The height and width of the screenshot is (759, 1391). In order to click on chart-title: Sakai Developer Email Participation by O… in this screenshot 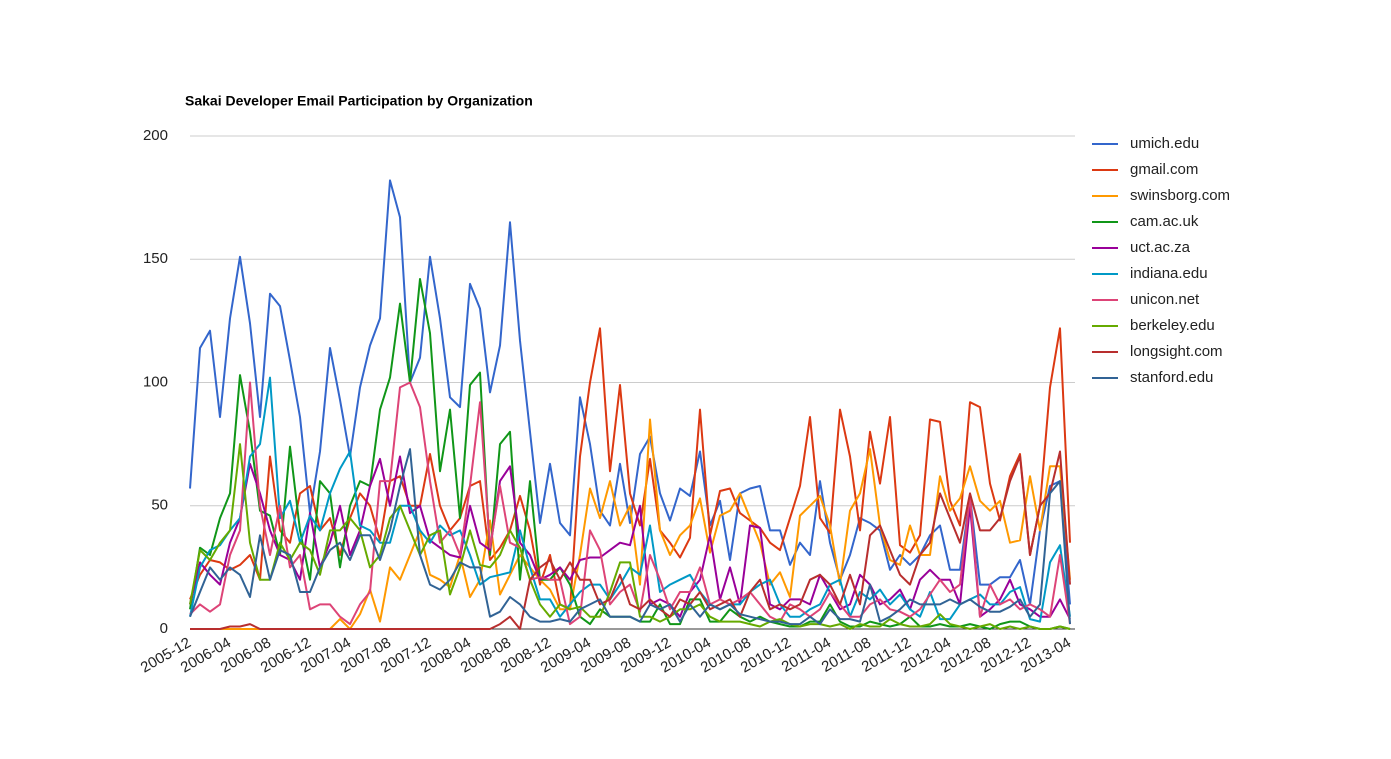, I will do `click(359, 101)`.